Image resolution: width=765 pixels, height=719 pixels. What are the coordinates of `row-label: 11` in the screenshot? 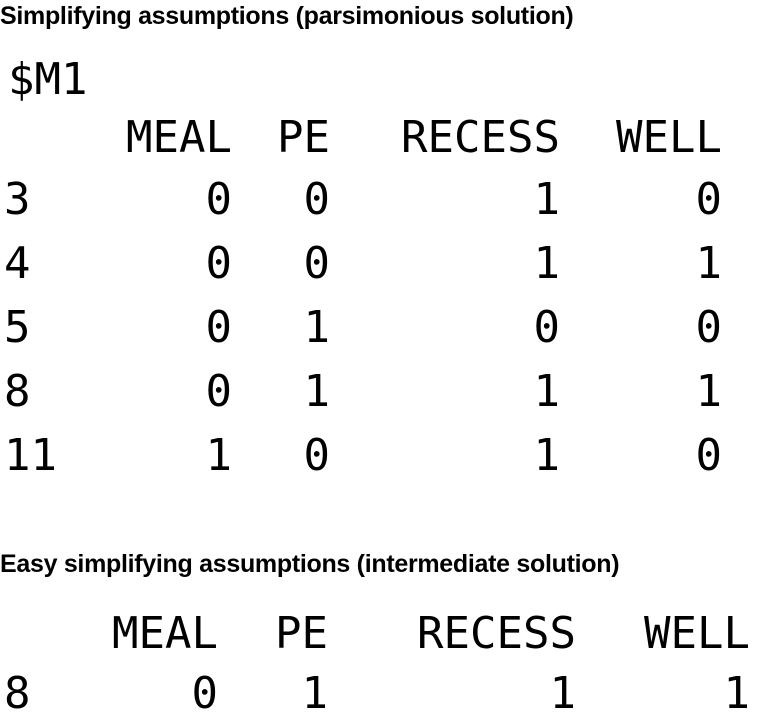 It's located at (30, 455).